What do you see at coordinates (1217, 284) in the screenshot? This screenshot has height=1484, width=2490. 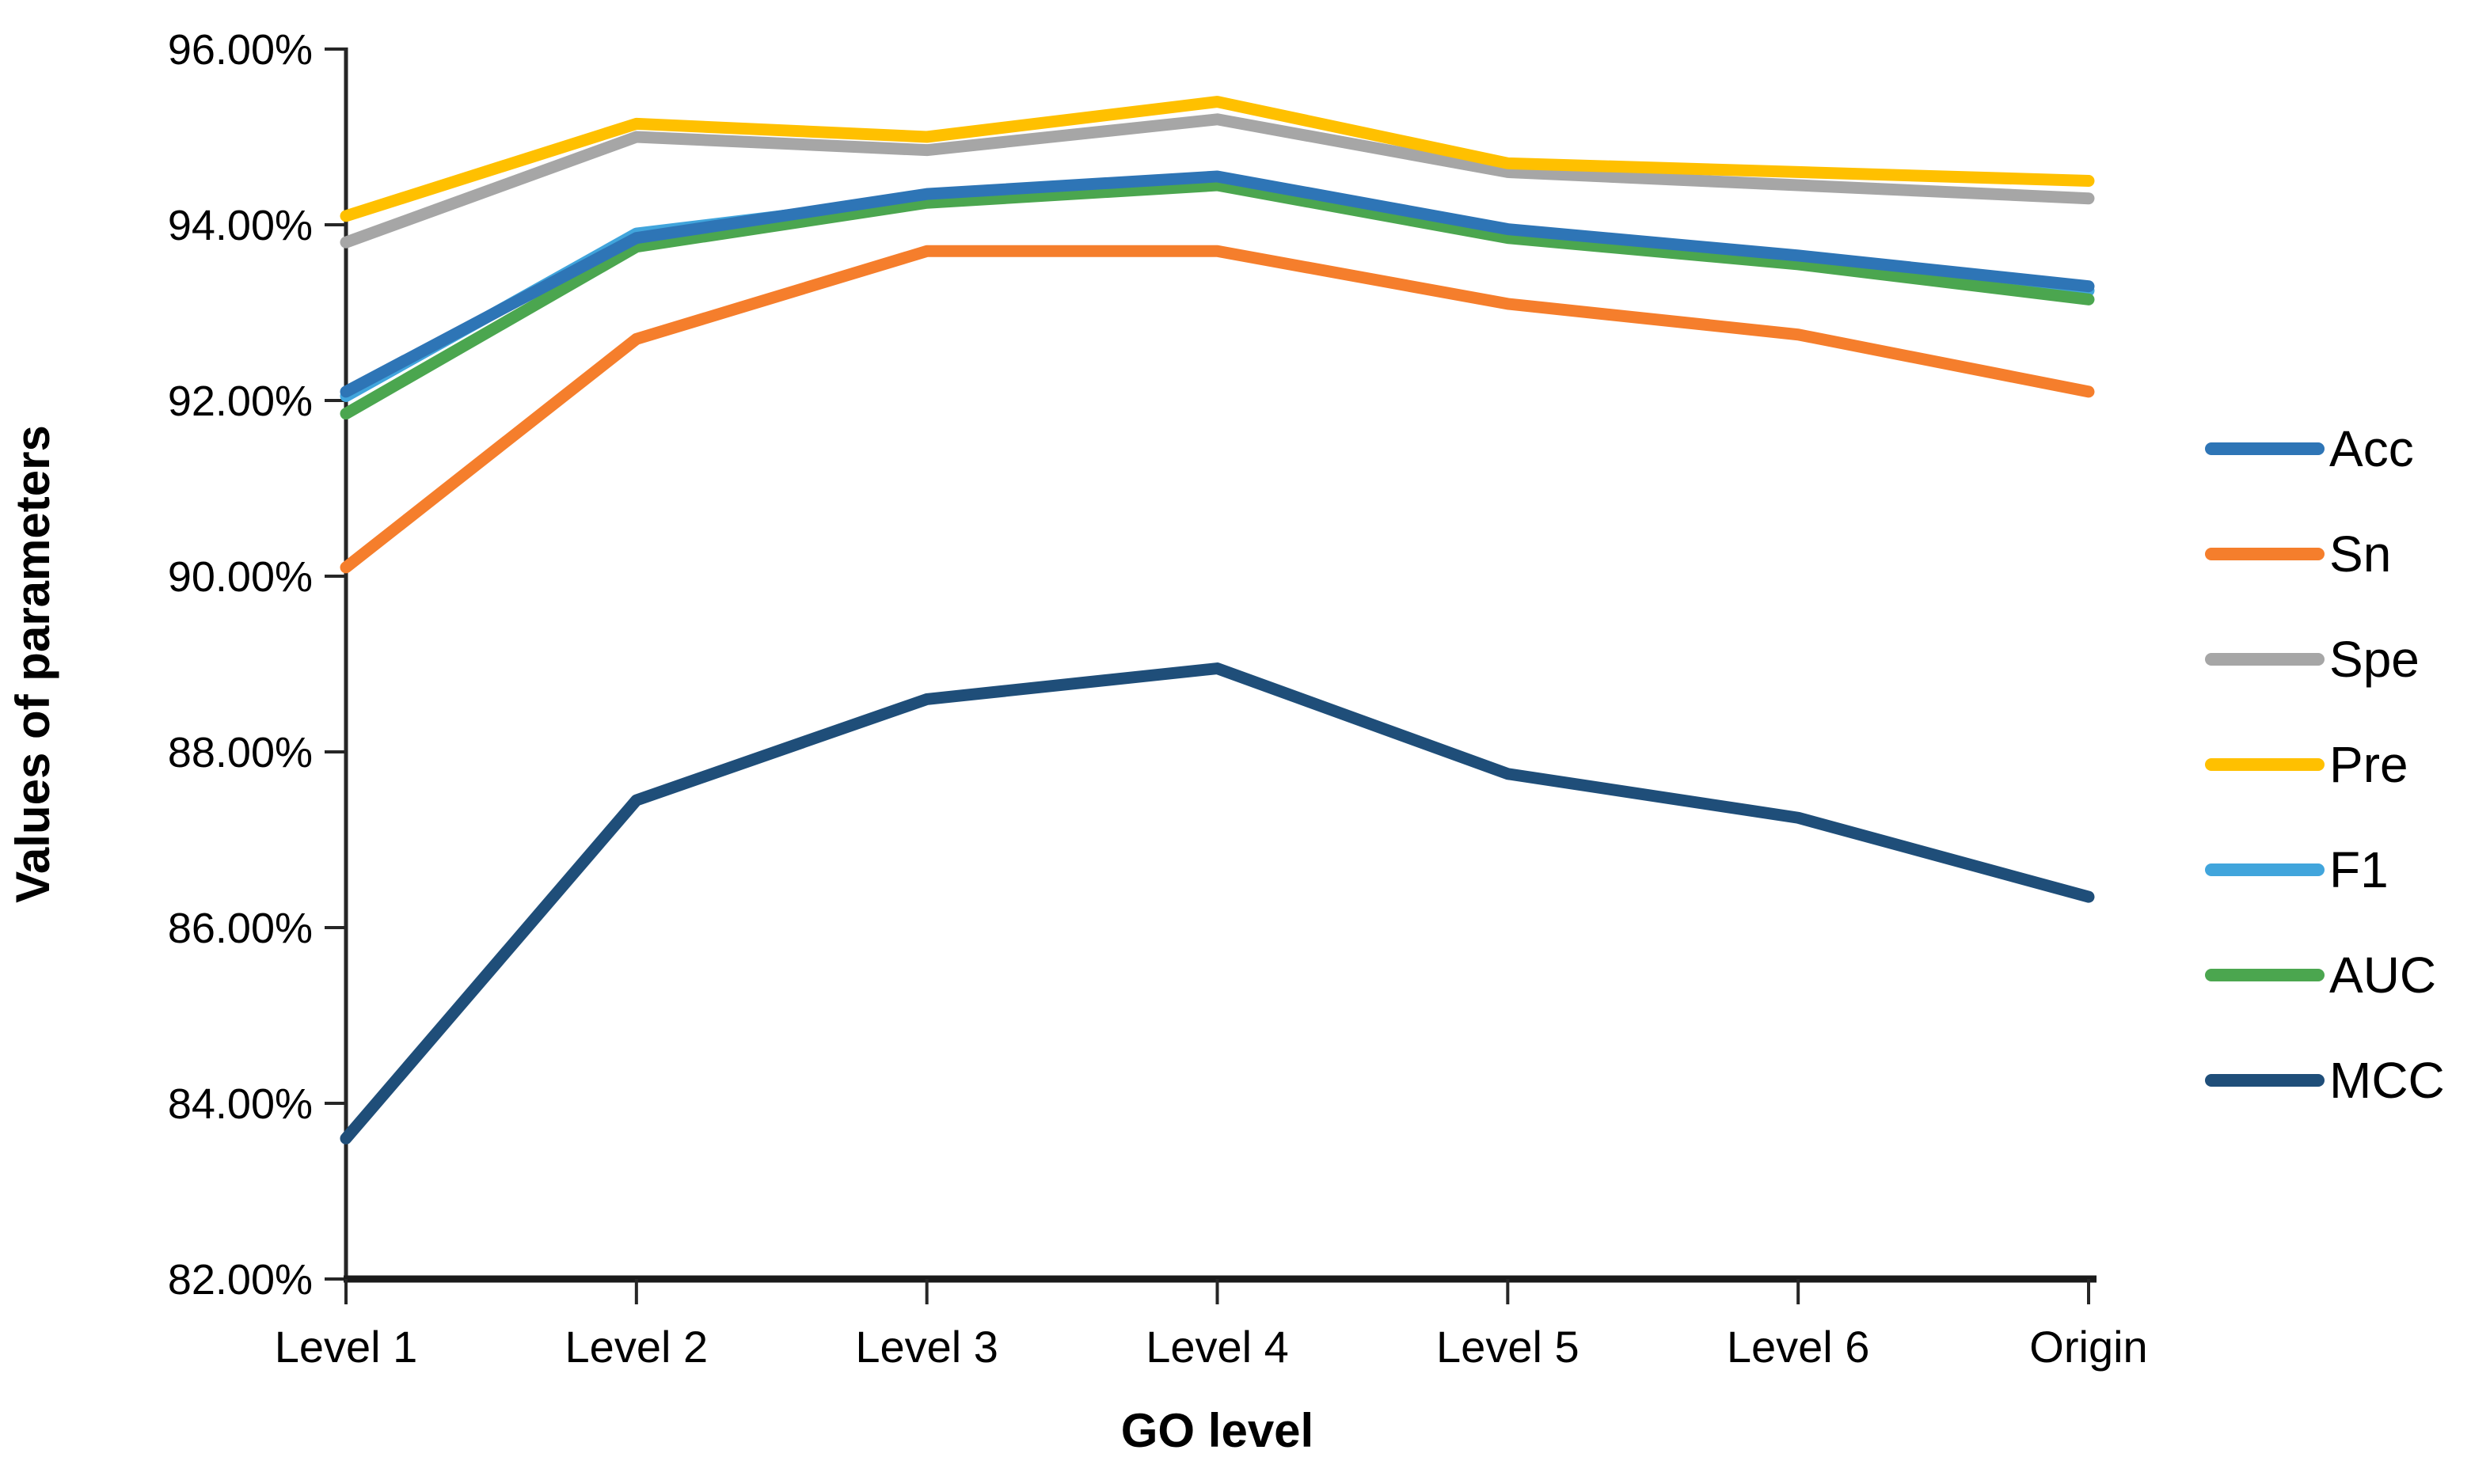 I see `series-line-Acc` at bounding box center [1217, 284].